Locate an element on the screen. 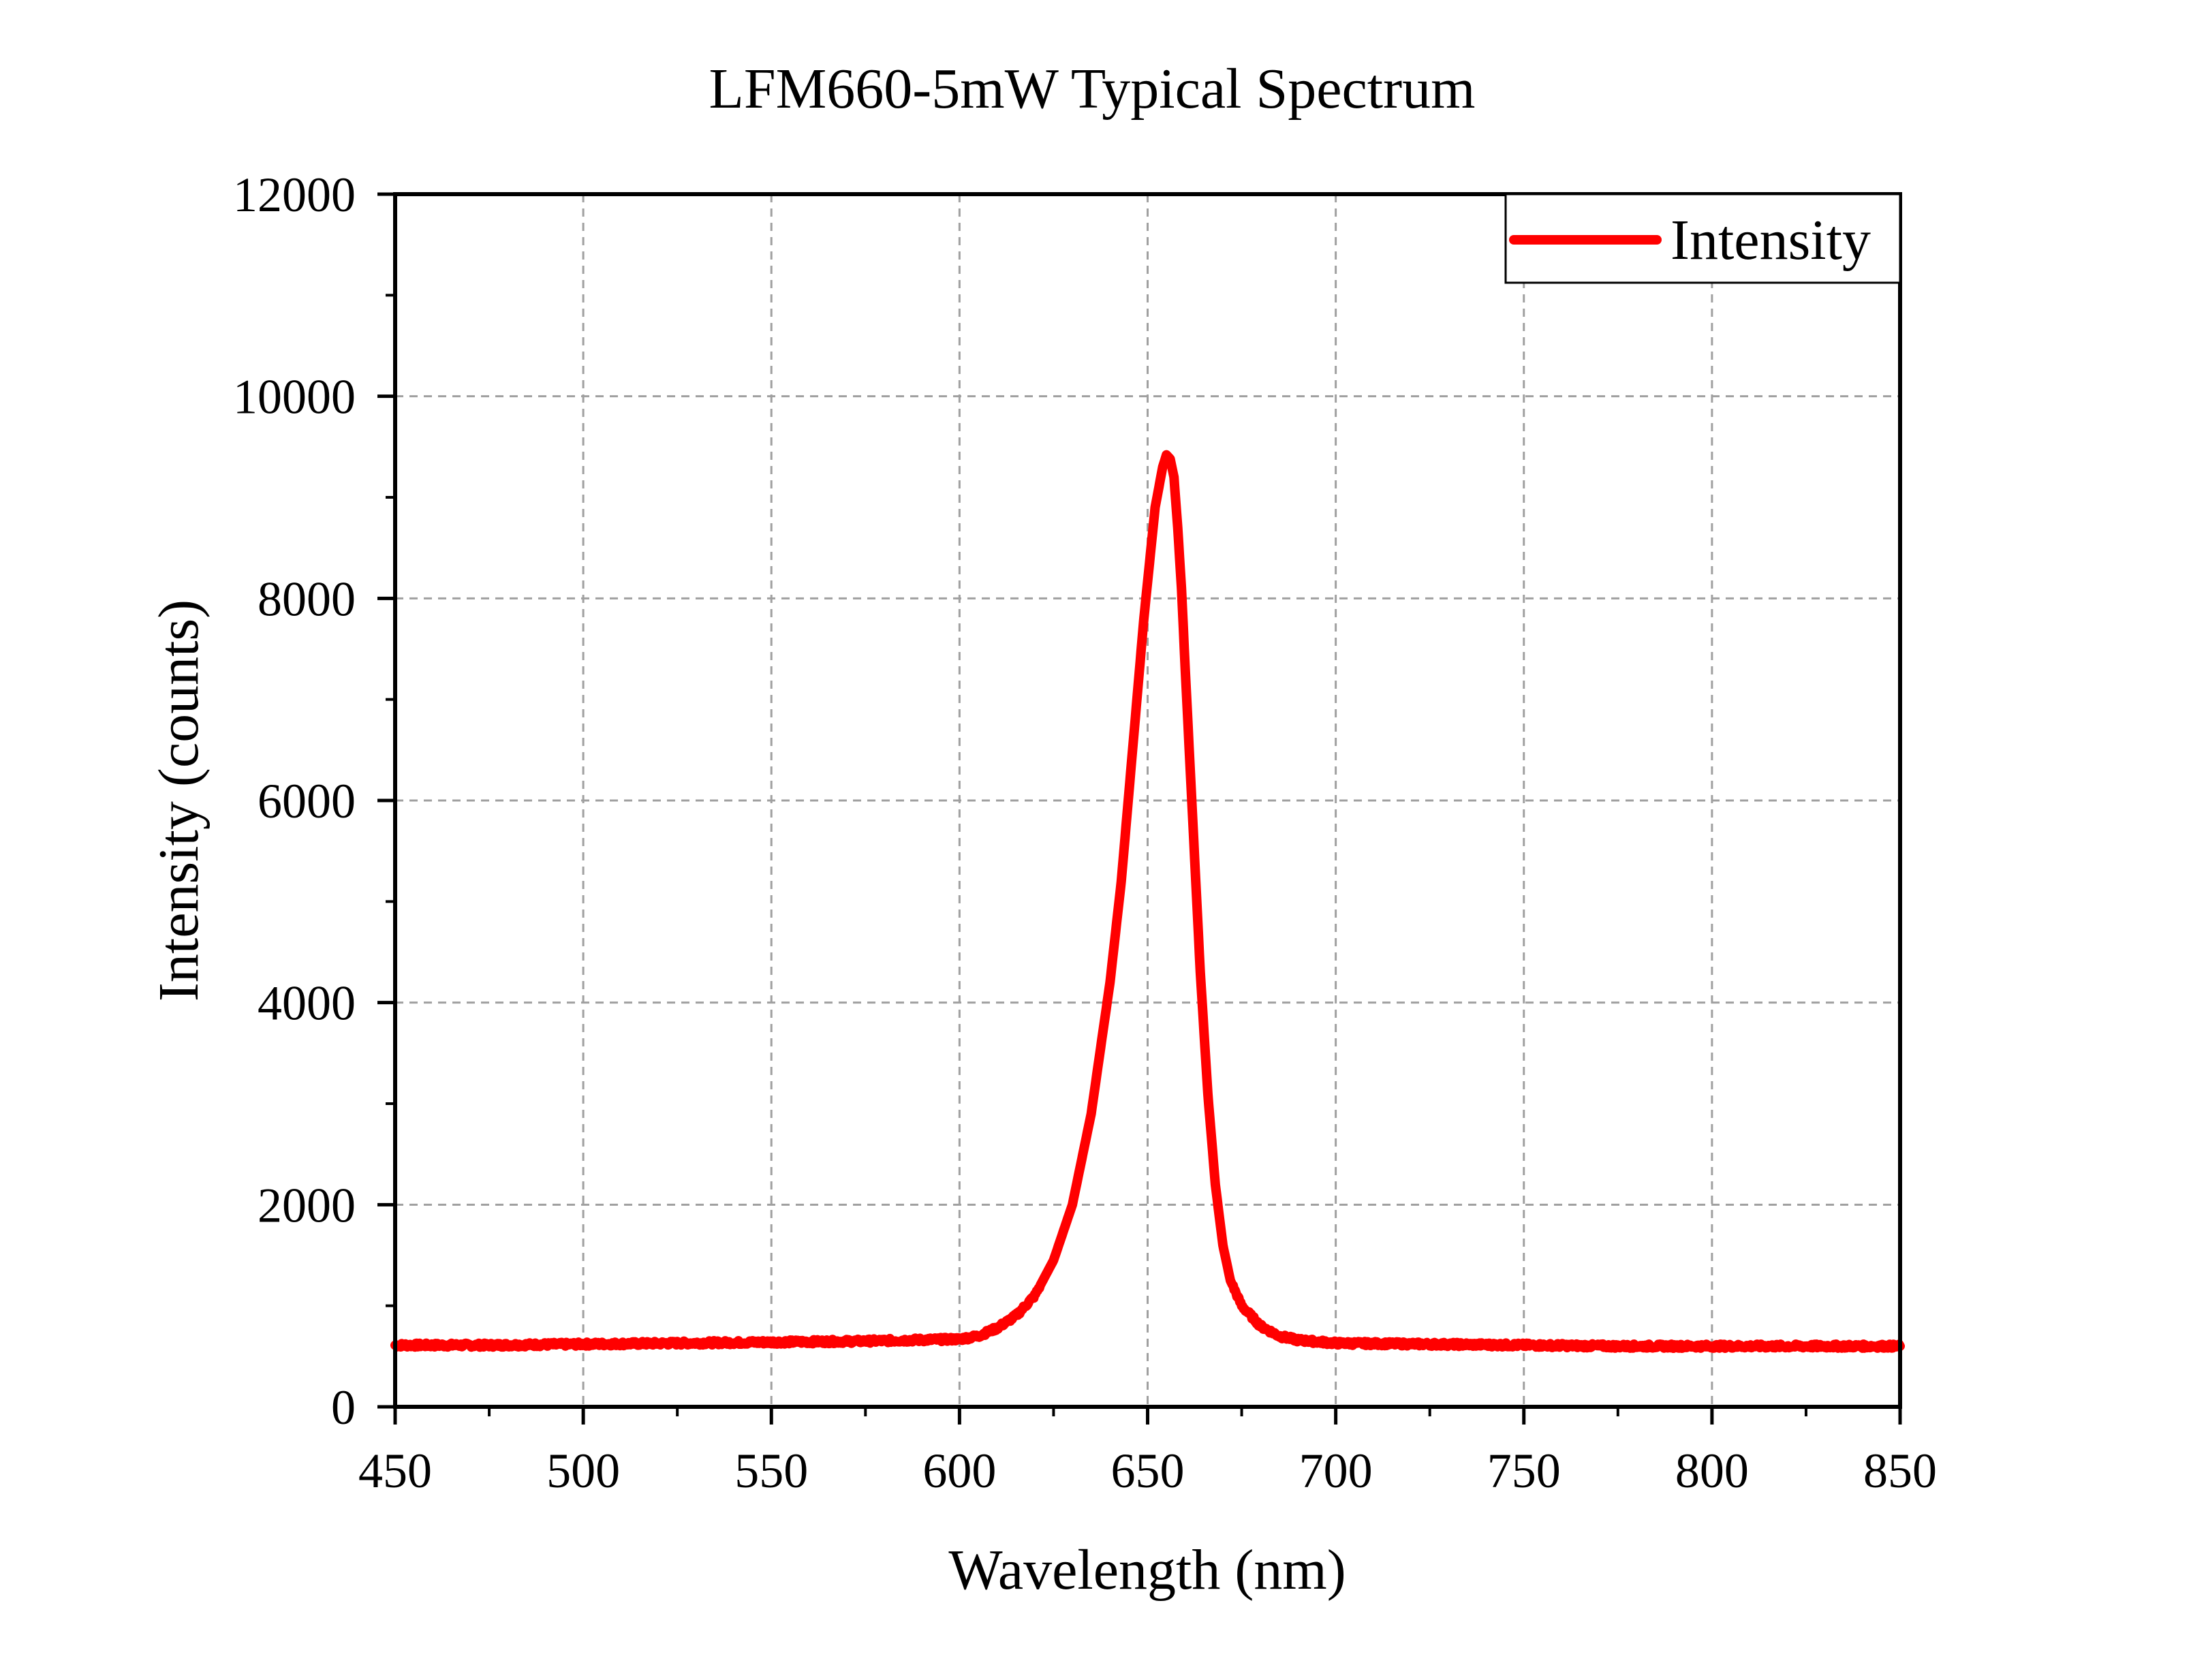 Image resolution: width=2191 pixels, height=1680 pixels. x-tick-label: 650 is located at coordinates (1148, 1471).